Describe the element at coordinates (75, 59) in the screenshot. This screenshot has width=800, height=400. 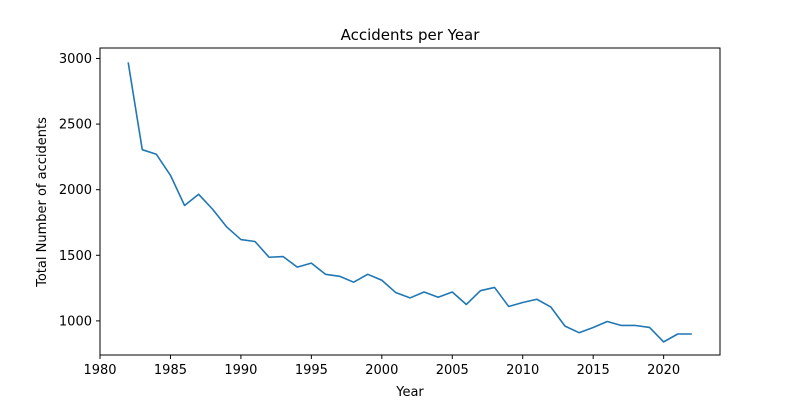
I see `y-tick-label: 3000` at that location.